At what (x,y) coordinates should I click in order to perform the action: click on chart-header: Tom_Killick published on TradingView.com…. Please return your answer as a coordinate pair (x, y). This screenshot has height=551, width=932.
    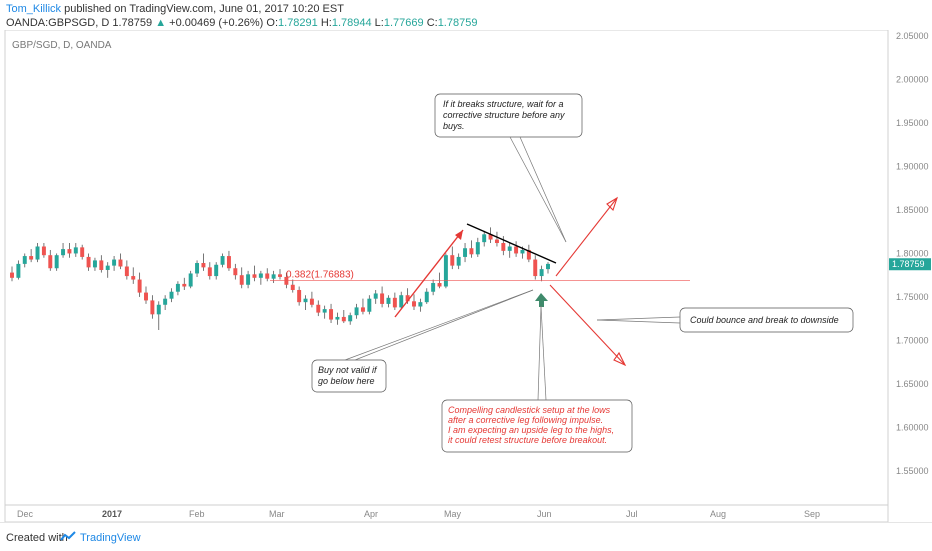
    Looking at the image, I should click on (466, 15).